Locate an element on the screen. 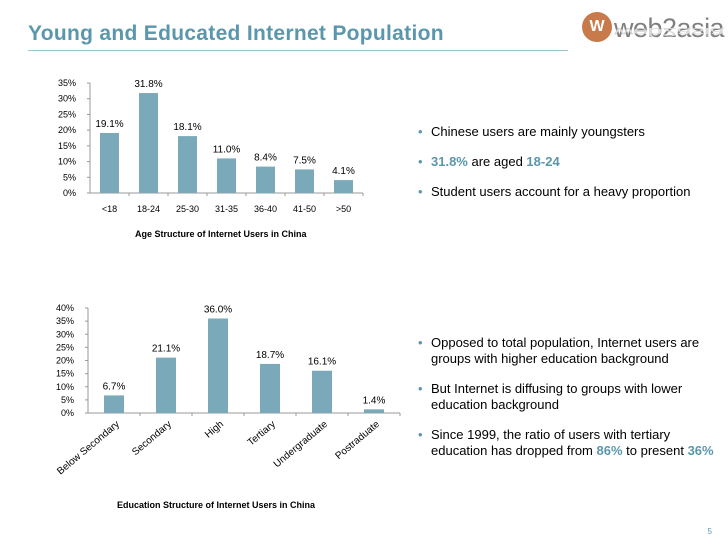 Image resolution: width=728 pixels, height=546 pixels. age-category-label: 25-30 is located at coordinates (187, 209).